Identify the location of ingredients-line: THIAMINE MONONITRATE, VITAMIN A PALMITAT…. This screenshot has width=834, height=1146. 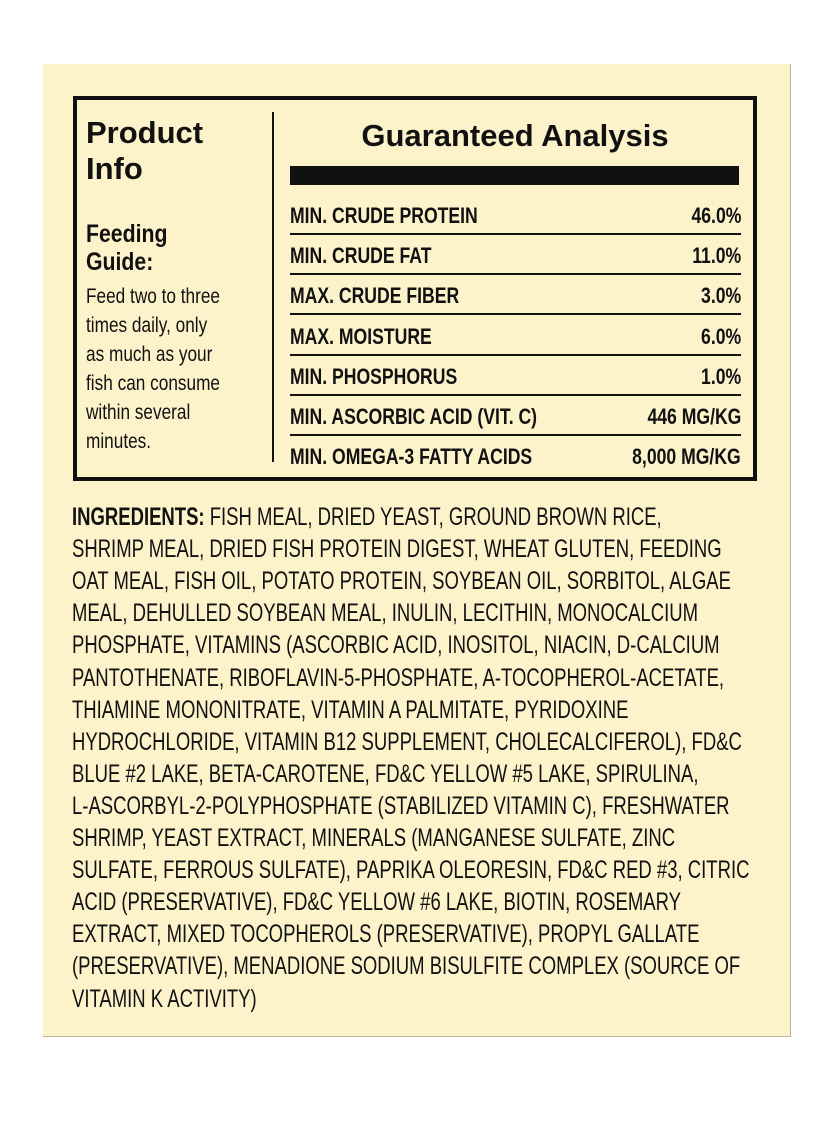
(350, 709).